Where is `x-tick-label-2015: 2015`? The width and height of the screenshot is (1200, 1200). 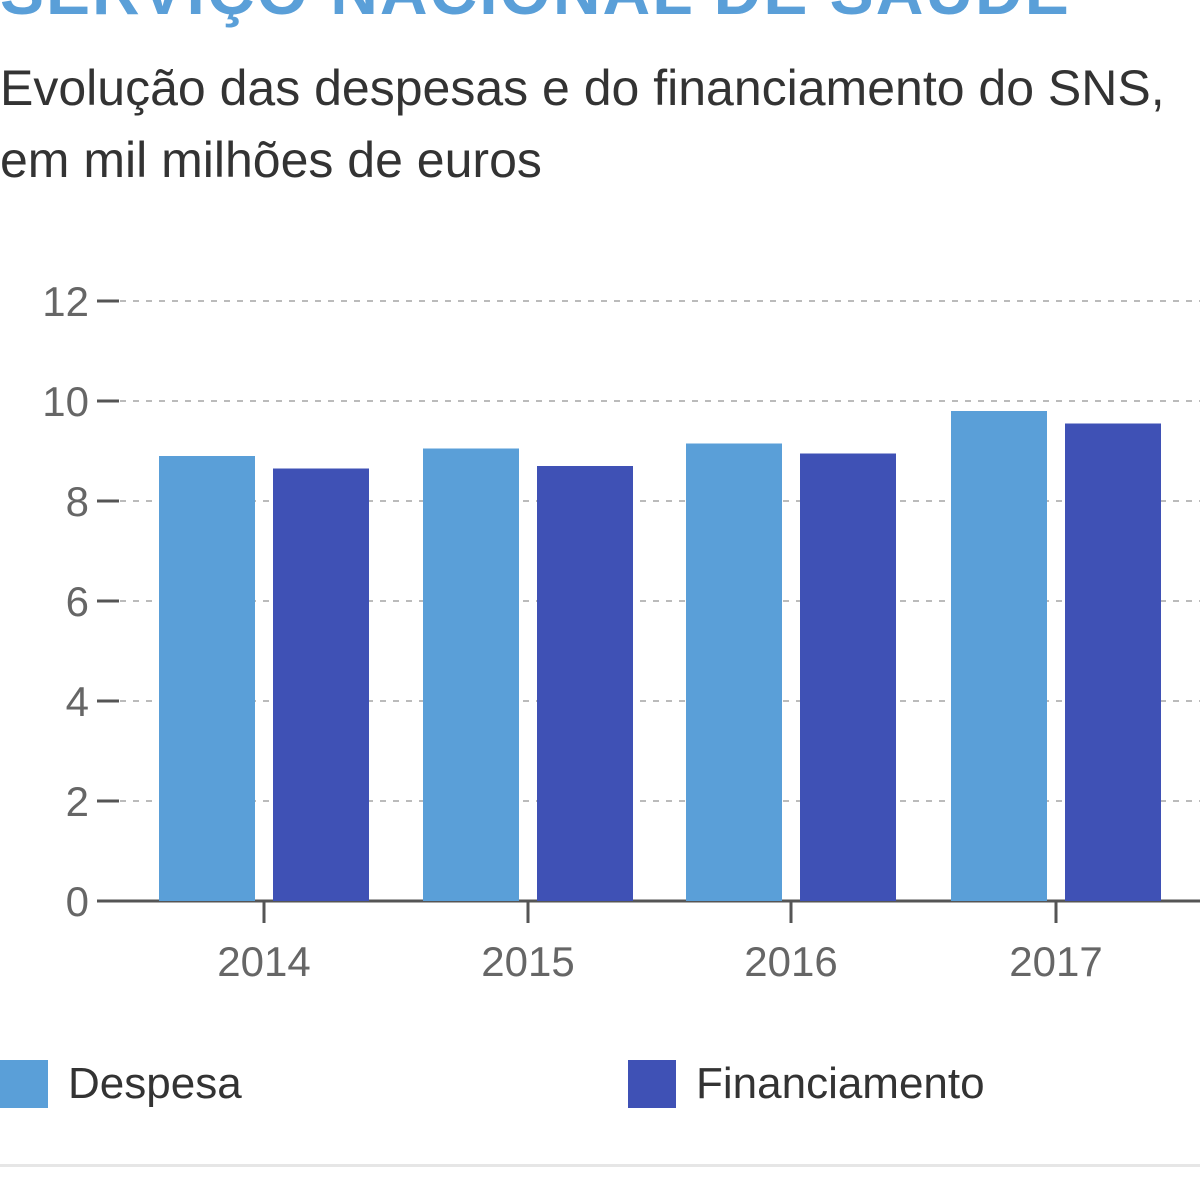
x-tick-label-2015: 2015 is located at coordinates (527, 961).